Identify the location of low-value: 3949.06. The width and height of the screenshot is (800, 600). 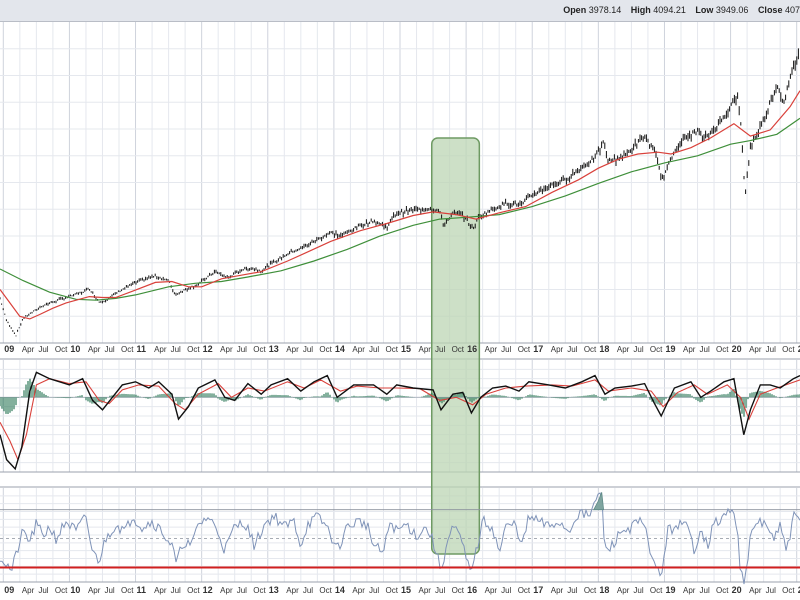
(732, 10).